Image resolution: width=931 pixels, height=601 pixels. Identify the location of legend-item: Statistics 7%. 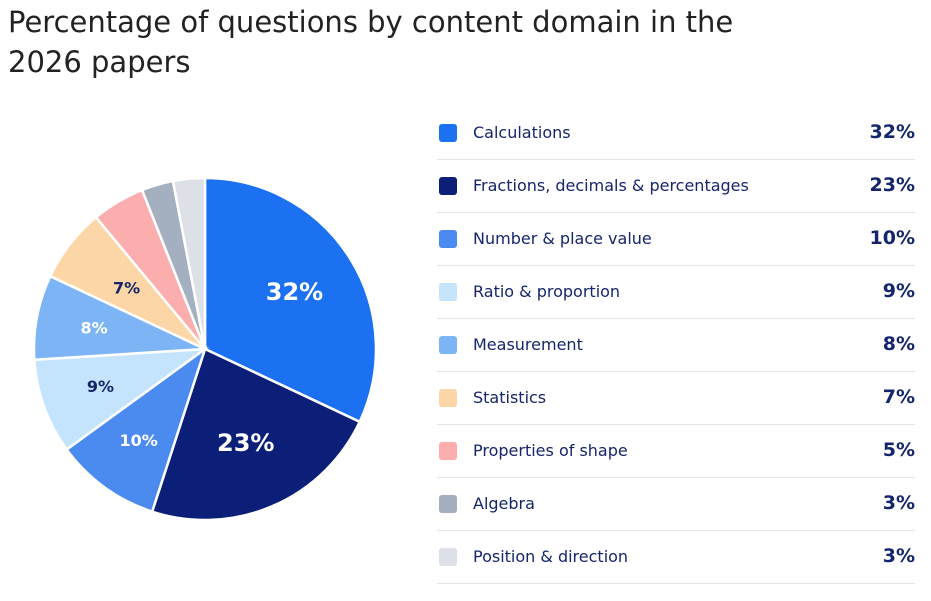
(676, 398).